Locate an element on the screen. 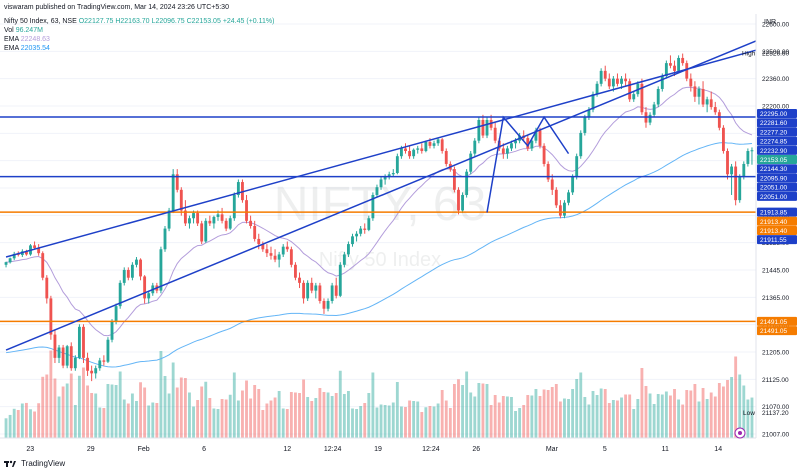 This screenshot has width=800, height=474. time-tick-label: 29 is located at coordinates (91, 449).